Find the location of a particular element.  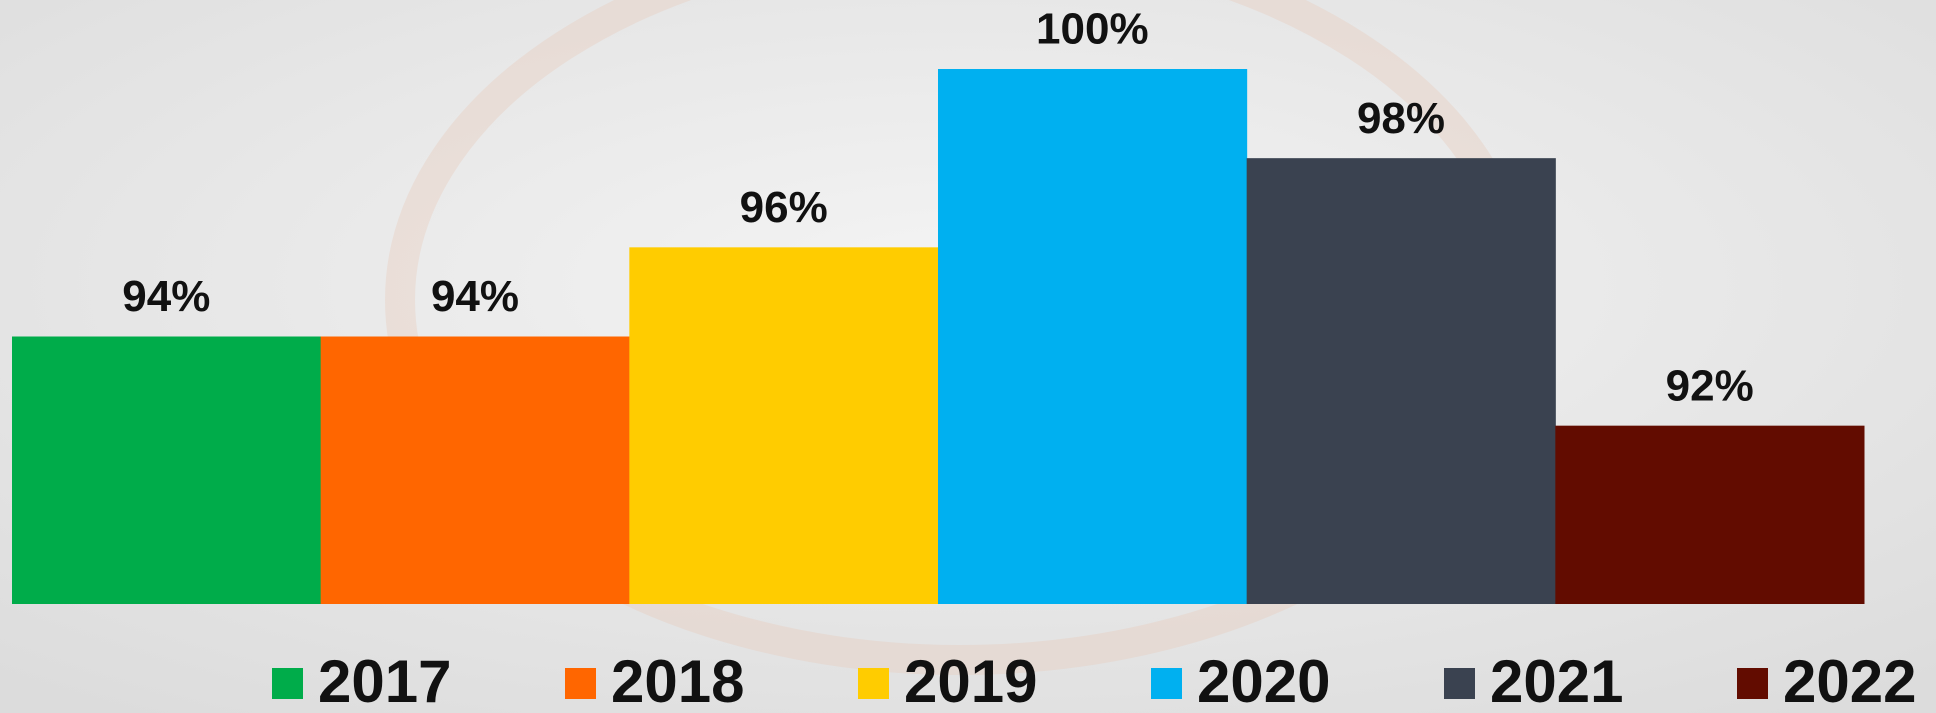

legend-label: 2021 is located at coordinates (1556, 680).